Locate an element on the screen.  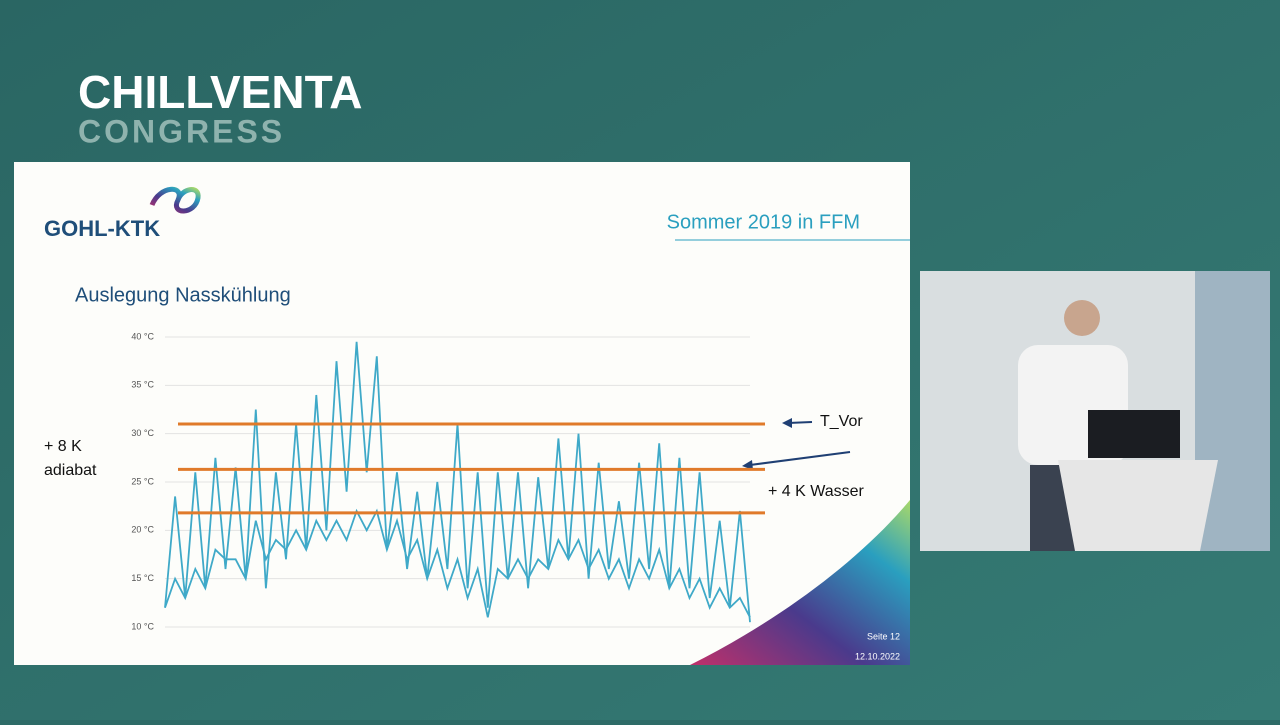
laptop is located at coordinates (1134, 434).